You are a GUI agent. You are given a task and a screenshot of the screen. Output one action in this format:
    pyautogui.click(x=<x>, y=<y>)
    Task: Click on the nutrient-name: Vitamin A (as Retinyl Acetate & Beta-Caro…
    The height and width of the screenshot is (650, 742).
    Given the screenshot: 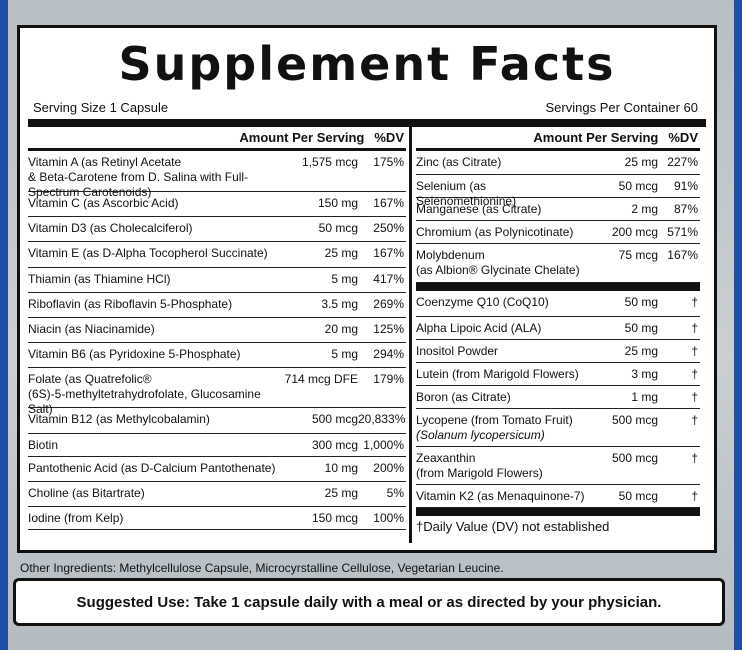 What is the action you would take?
    pyautogui.click(x=138, y=177)
    